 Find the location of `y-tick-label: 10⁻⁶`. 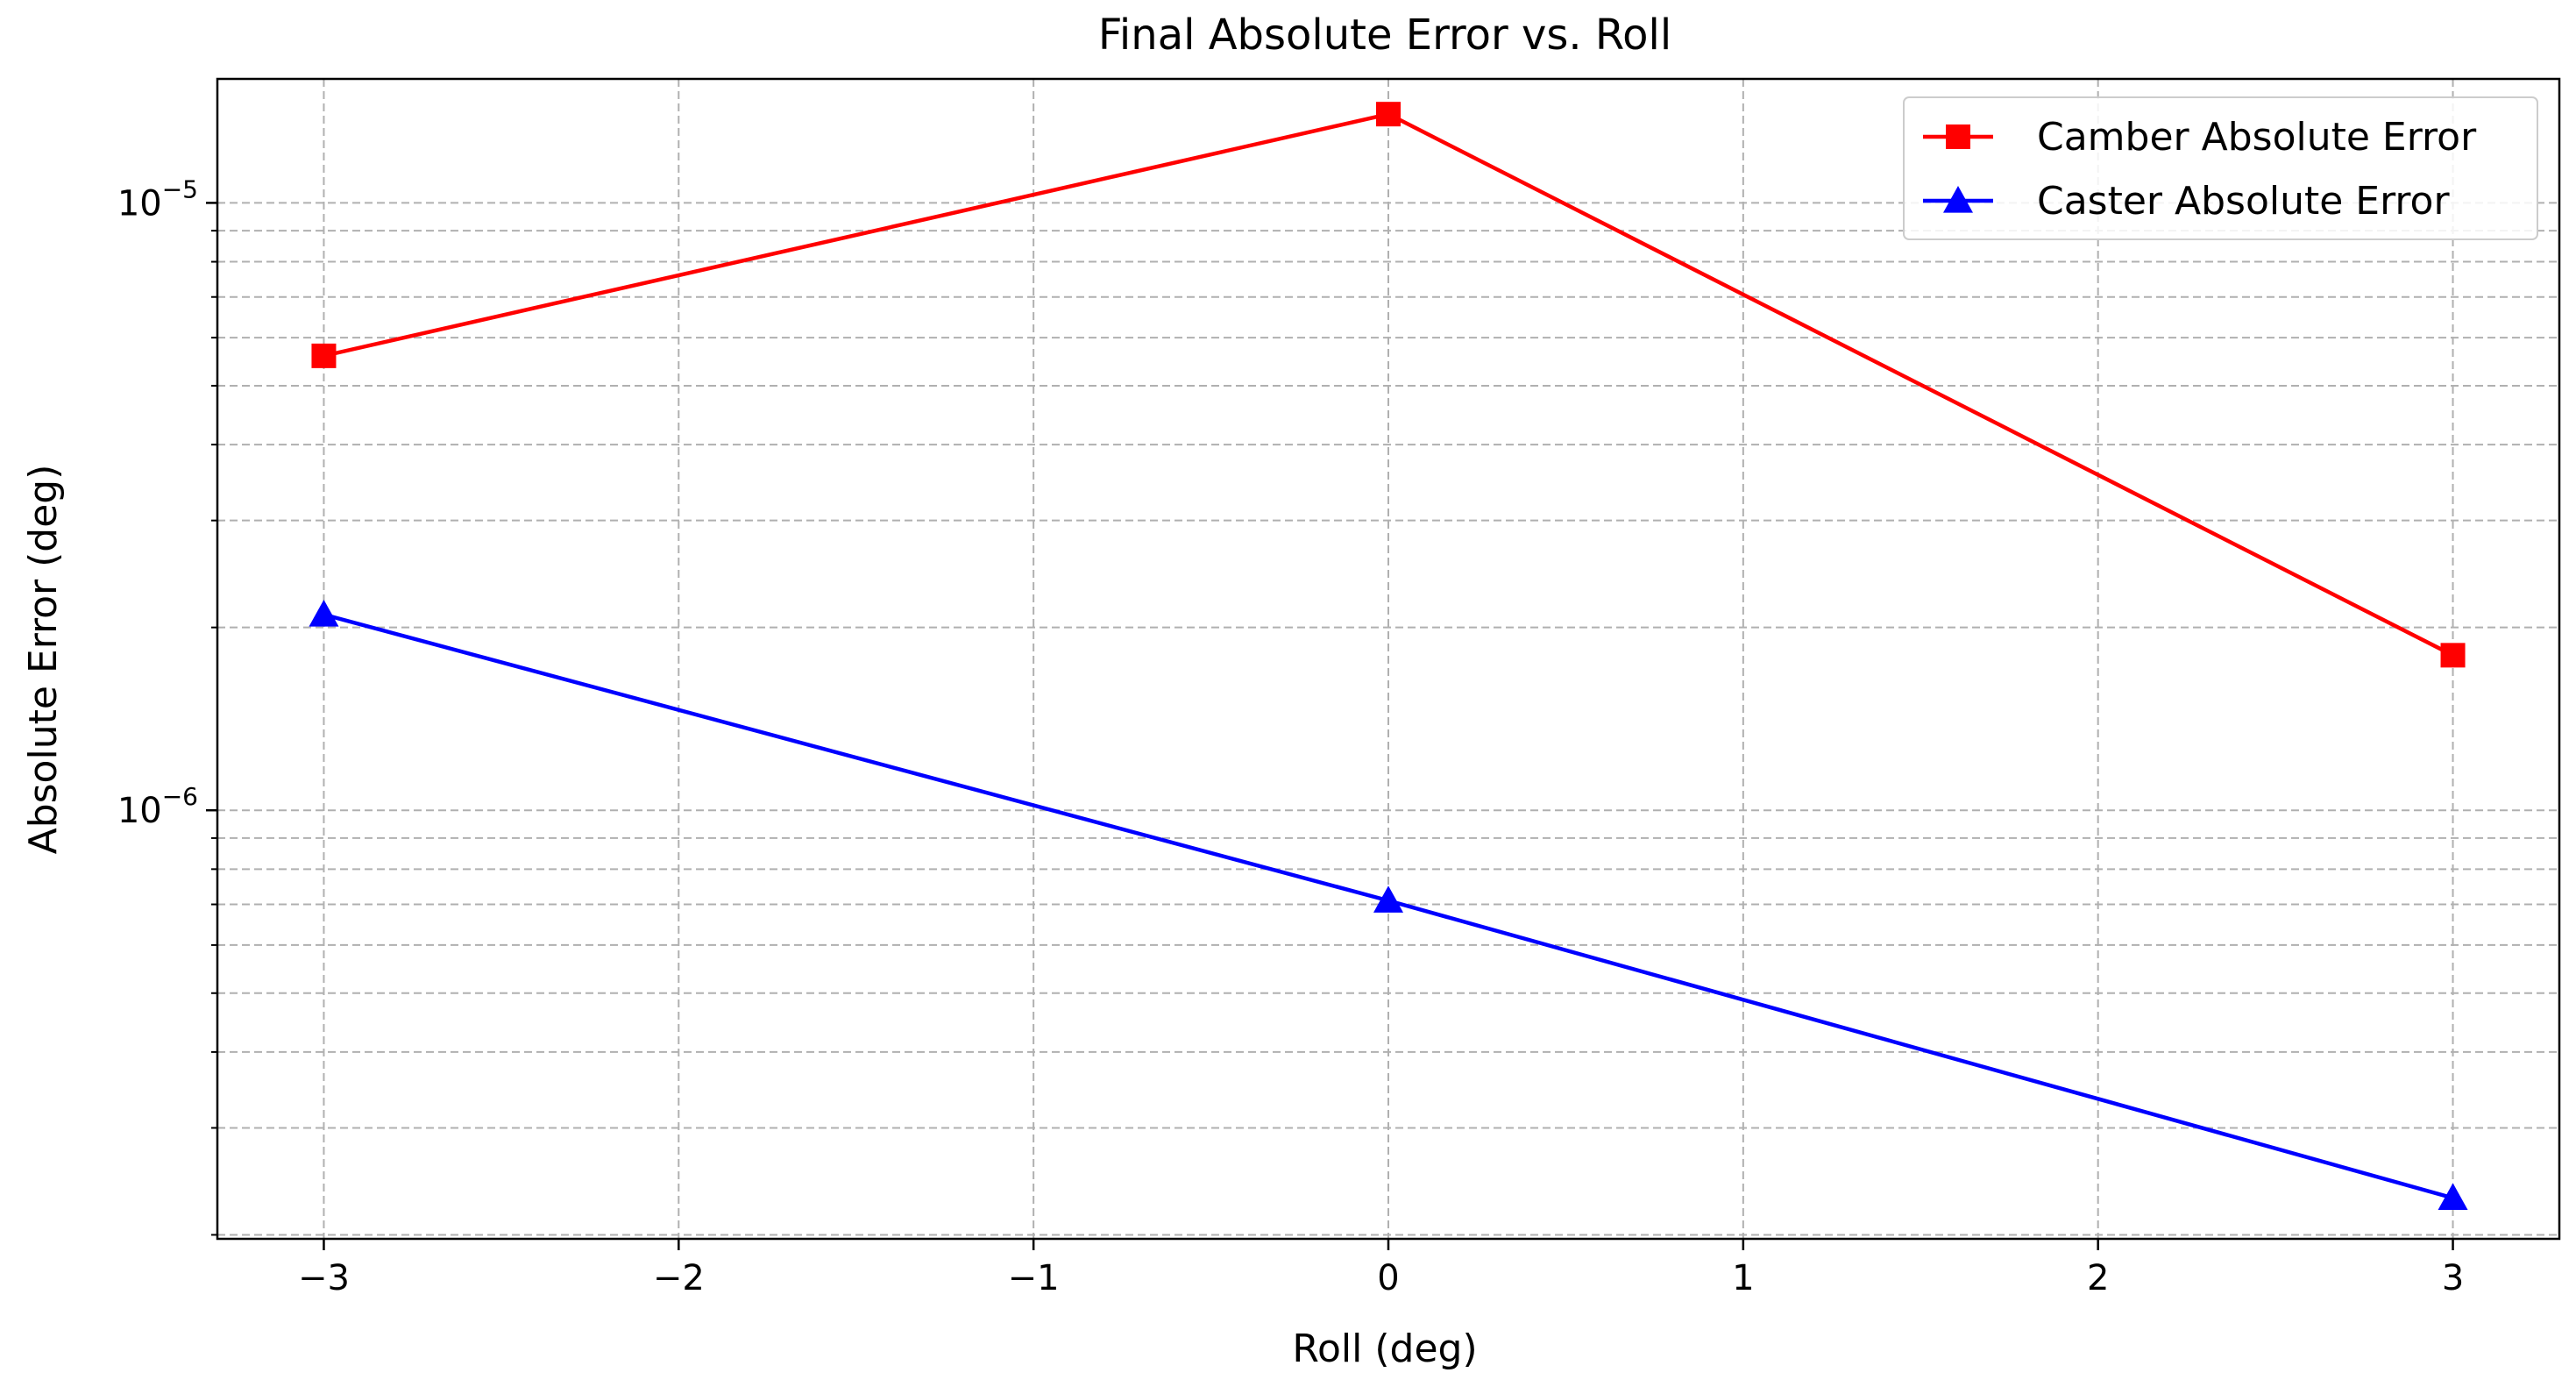

y-tick-label: 10⁻⁶ is located at coordinates (157, 806).